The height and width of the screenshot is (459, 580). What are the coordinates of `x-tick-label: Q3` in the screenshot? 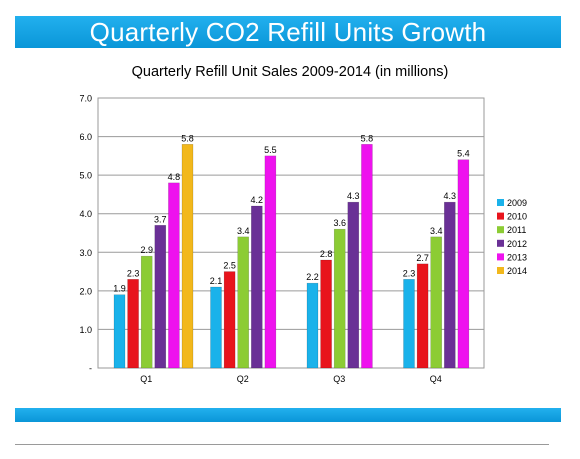 It's located at (339, 379).